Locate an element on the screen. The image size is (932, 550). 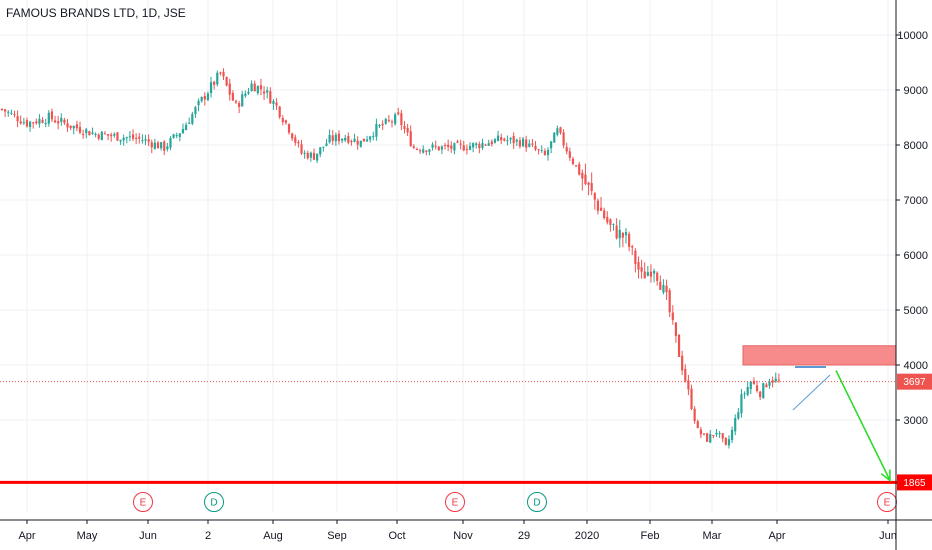
forecast-arrow-head is located at coordinates (885, 476).